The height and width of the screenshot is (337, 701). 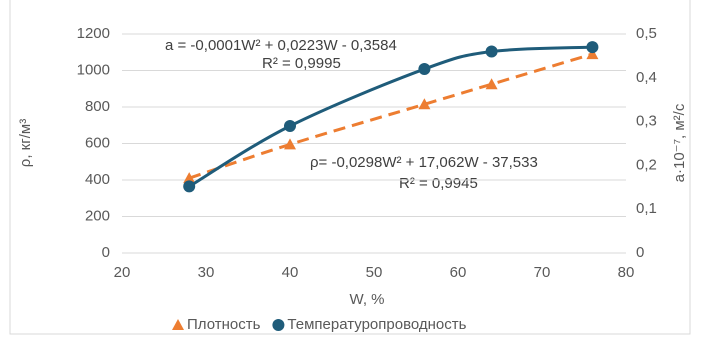 I want to click on y-tick-label: 1200, so click(x=93, y=33).